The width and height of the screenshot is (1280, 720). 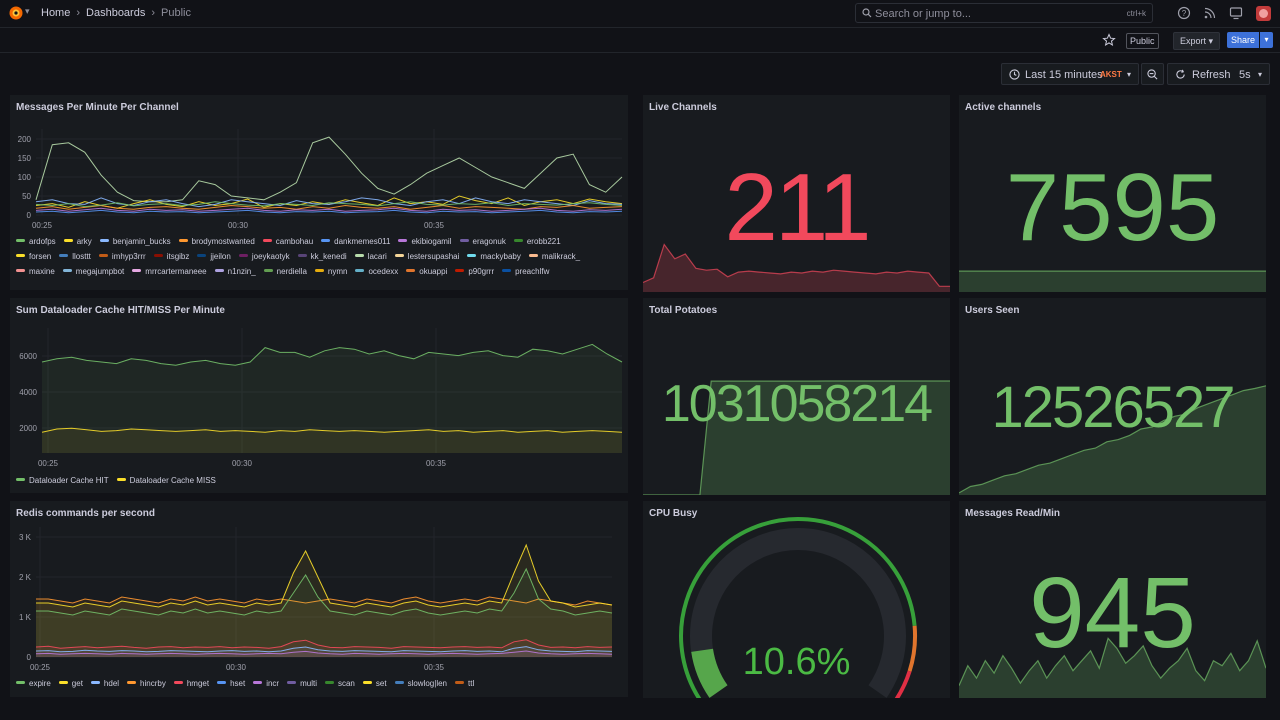 I want to click on legend-item: ardofps, so click(x=36, y=241).